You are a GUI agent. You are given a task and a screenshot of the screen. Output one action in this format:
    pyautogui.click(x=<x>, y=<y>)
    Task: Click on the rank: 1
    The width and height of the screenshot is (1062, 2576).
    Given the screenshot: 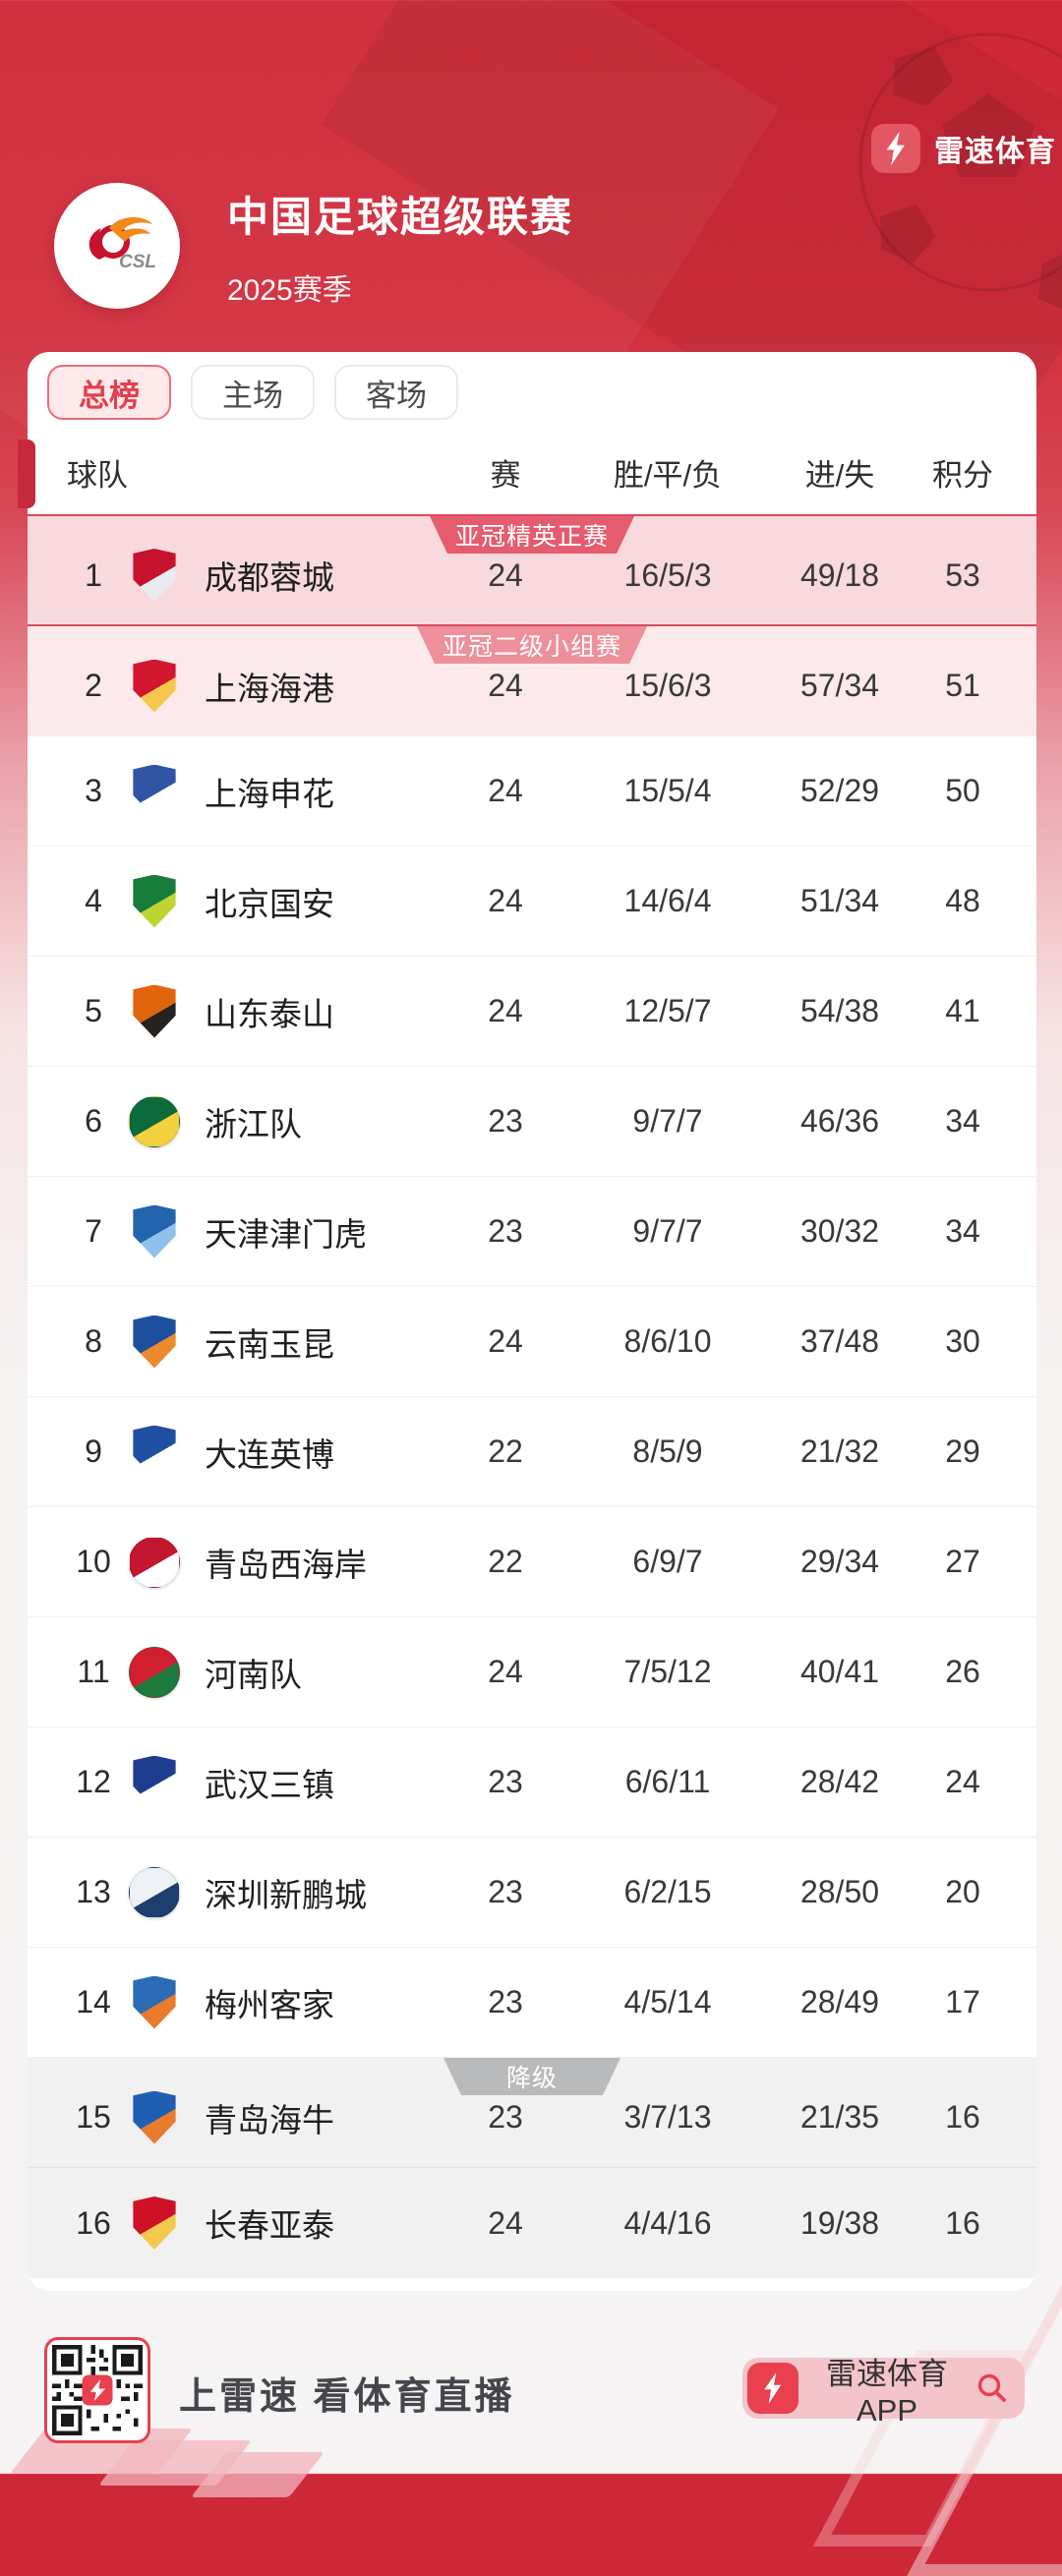 What is the action you would take?
    pyautogui.click(x=93, y=574)
    